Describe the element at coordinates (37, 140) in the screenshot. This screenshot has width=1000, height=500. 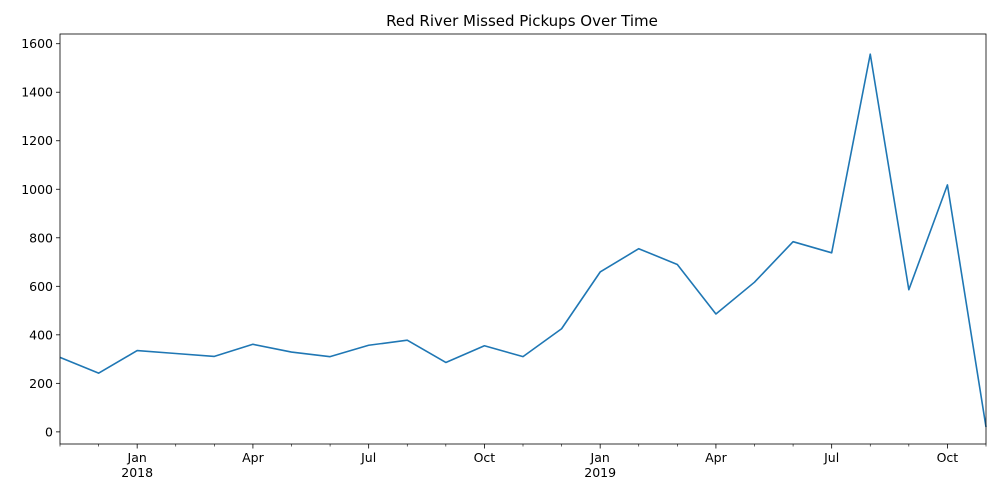
I see `y-tick-label: 1200` at that location.